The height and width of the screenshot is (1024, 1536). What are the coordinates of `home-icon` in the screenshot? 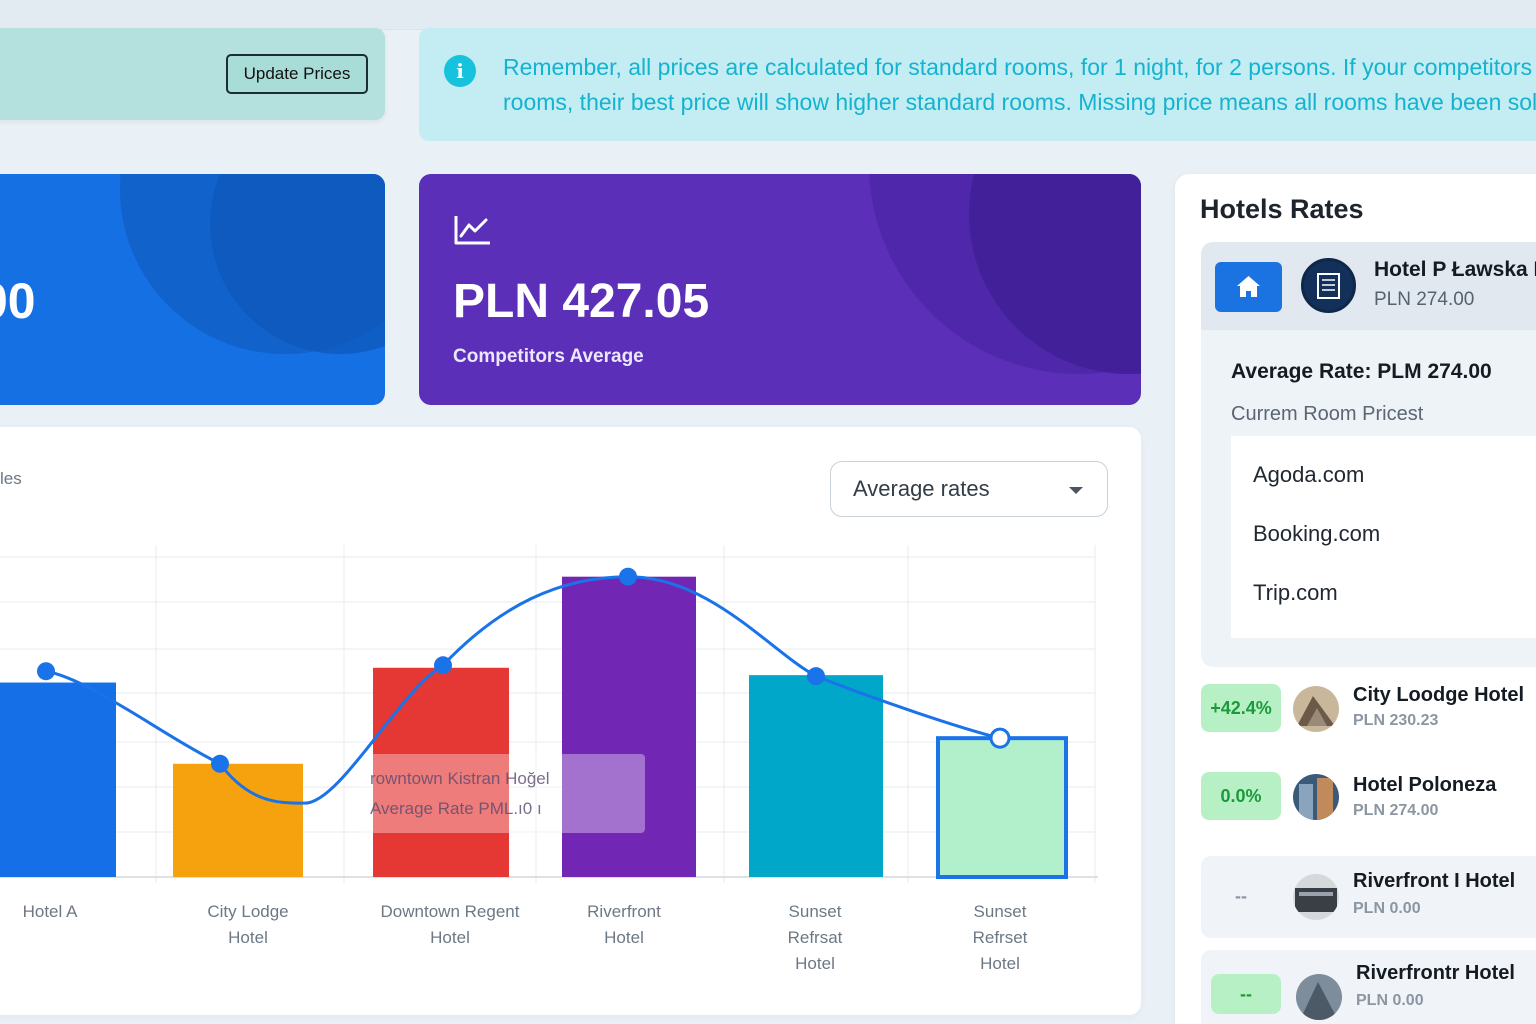 It's located at (1248, 286).